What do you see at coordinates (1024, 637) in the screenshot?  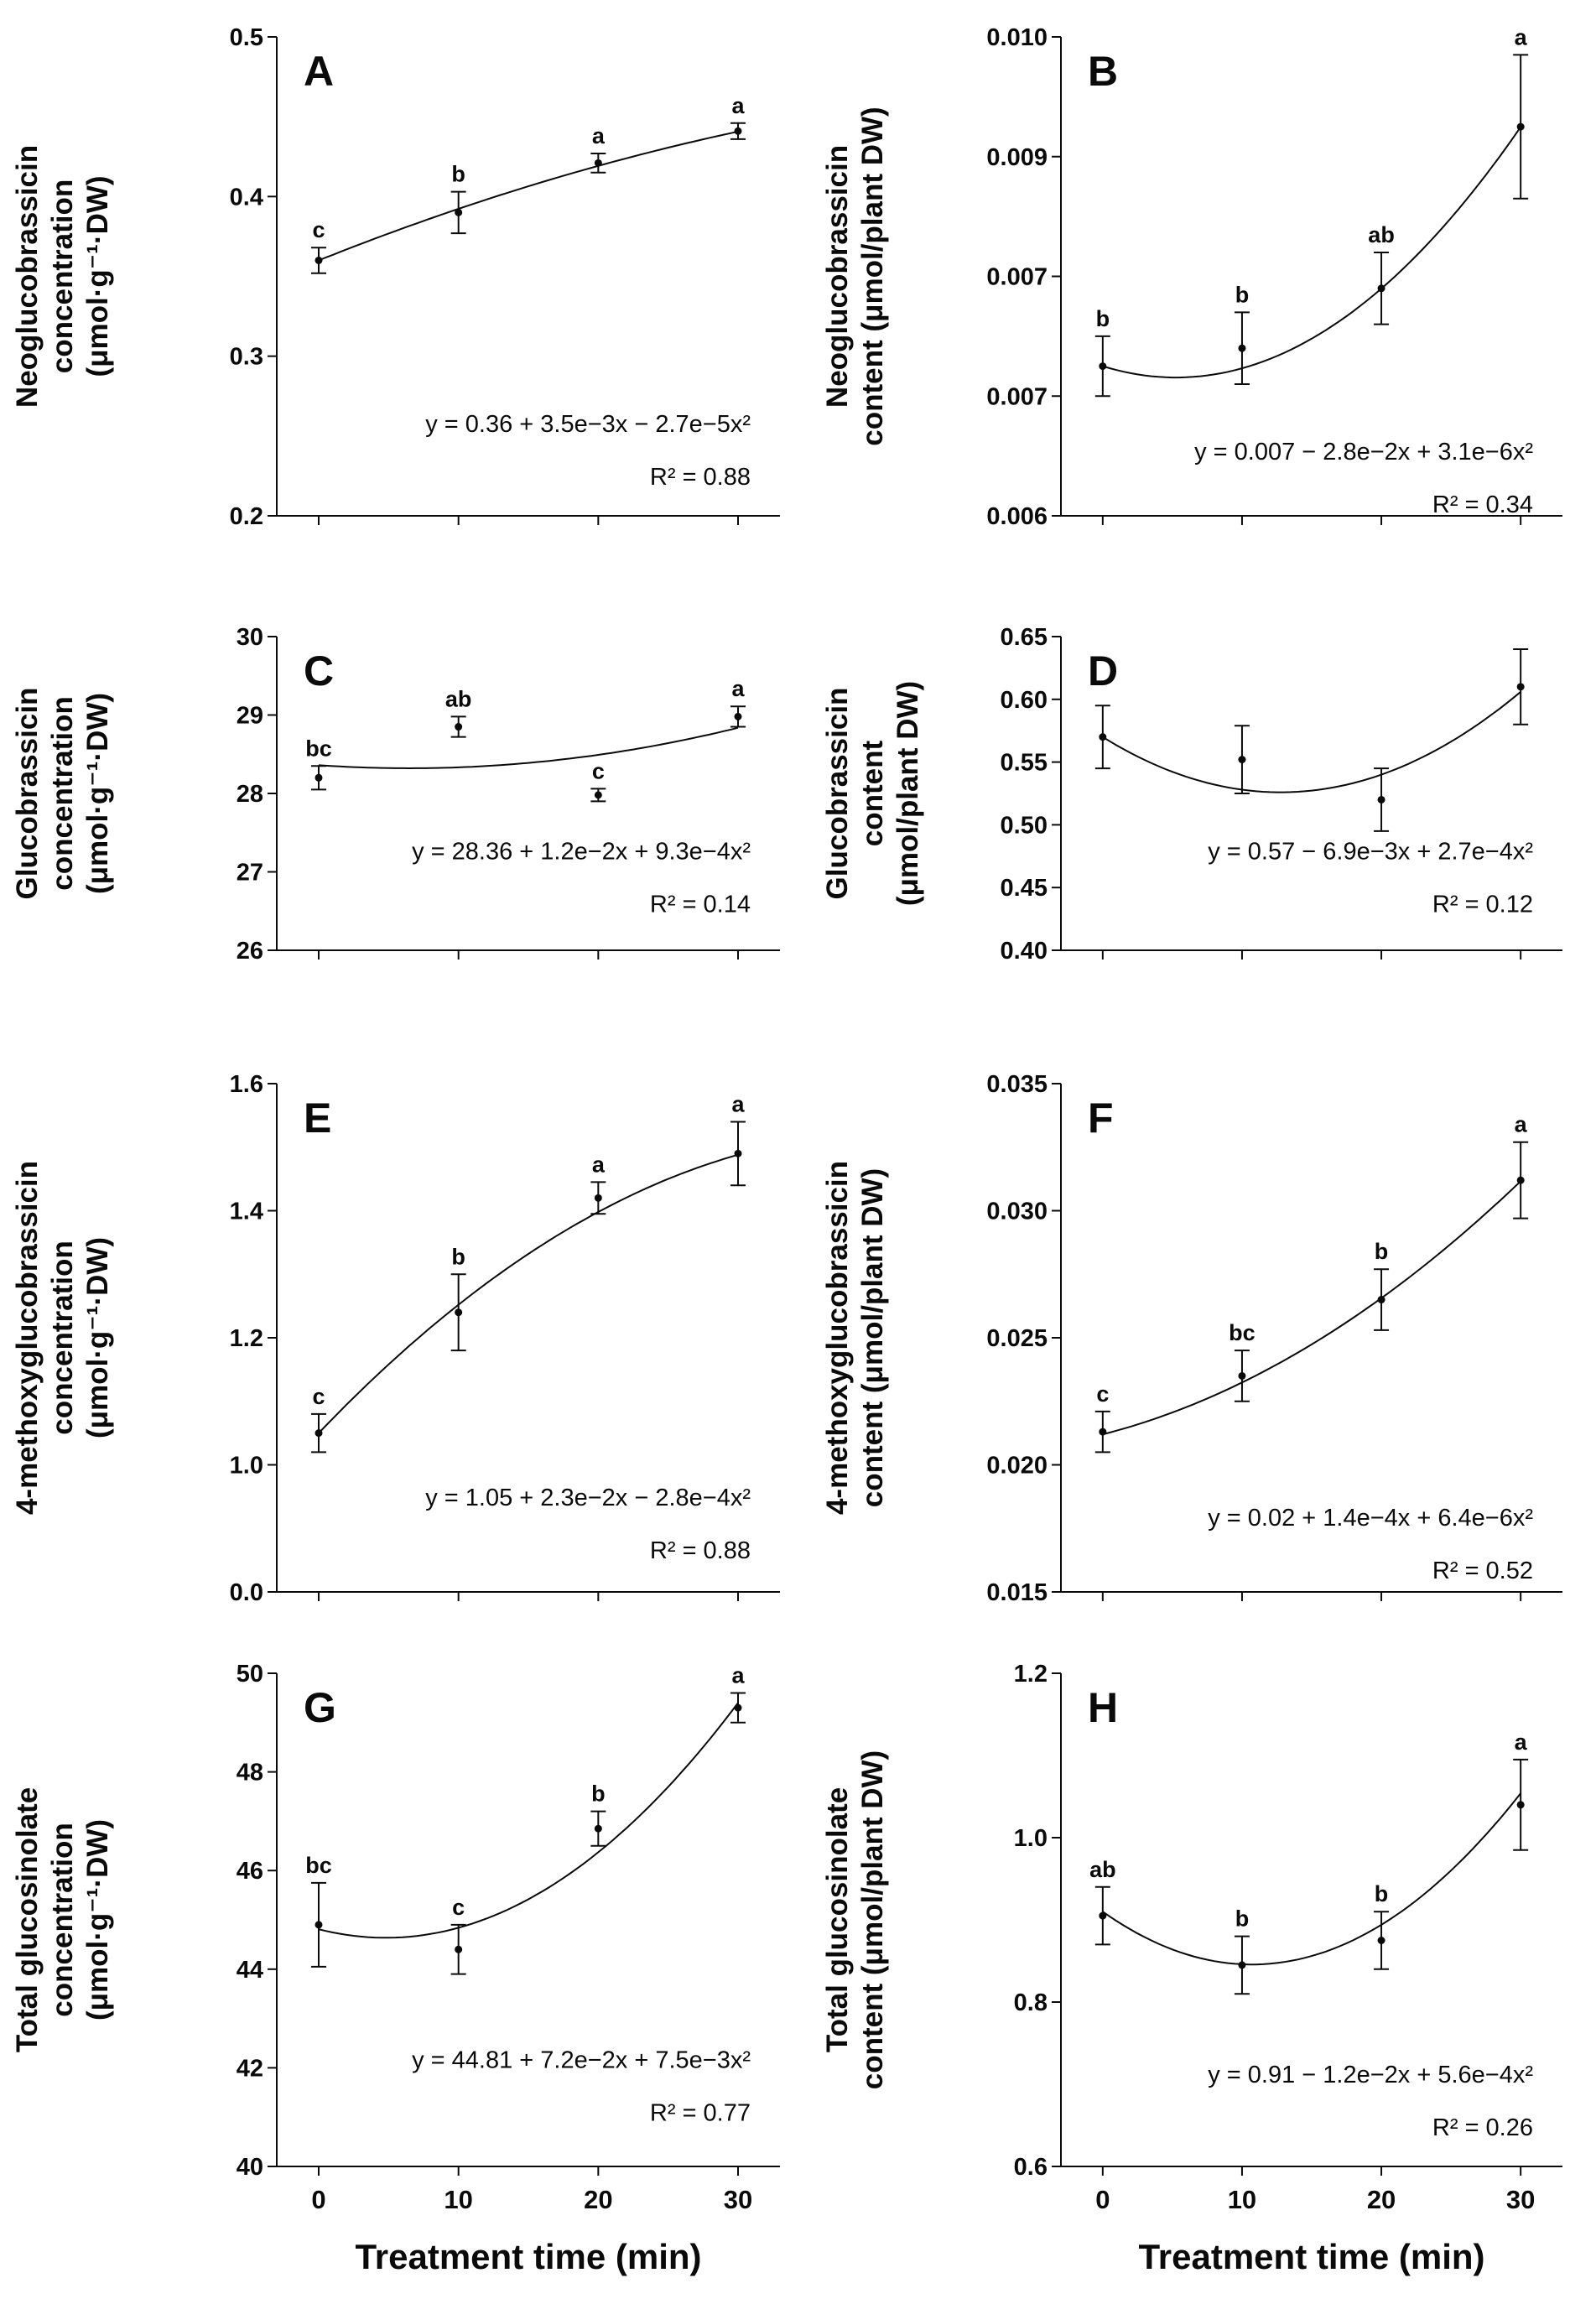 I see `y-tick-label: 0.65` at bounding box center [1024, 637].